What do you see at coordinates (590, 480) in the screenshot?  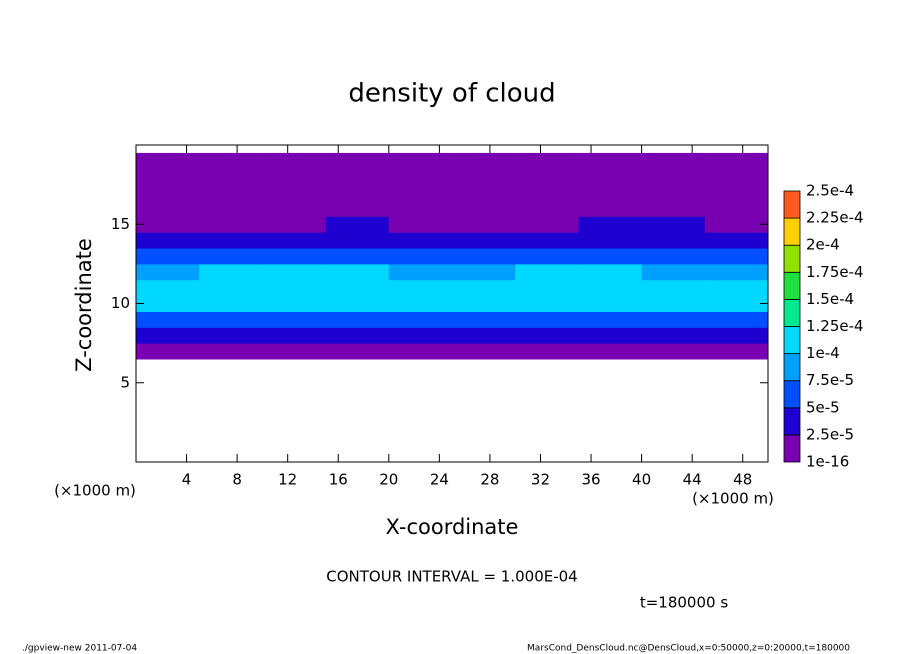 I see `x-tick-label: 36` at bounding box center [590, 480].